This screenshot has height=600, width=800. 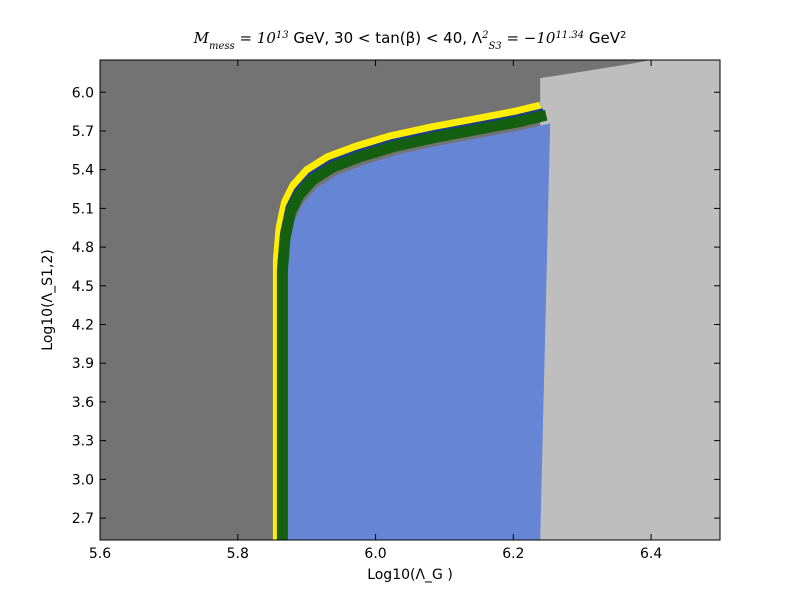 I want to click on y-tick-label: 3.6, so click(x=83, y=403).